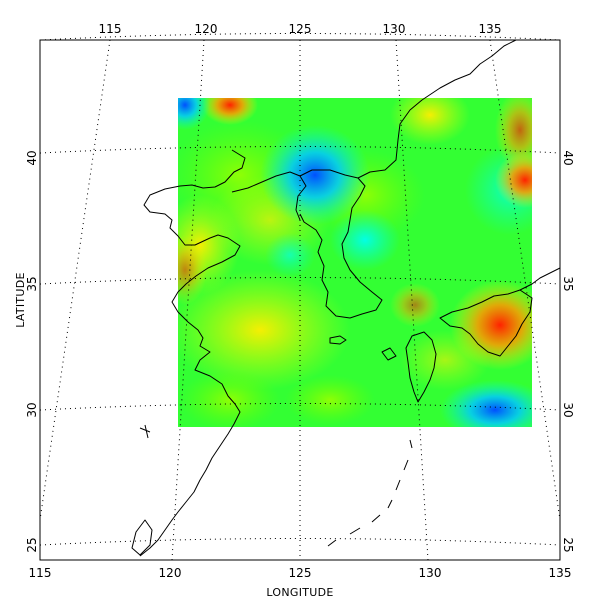  I want to click on top-tick-label: 125, so click(300, 29).